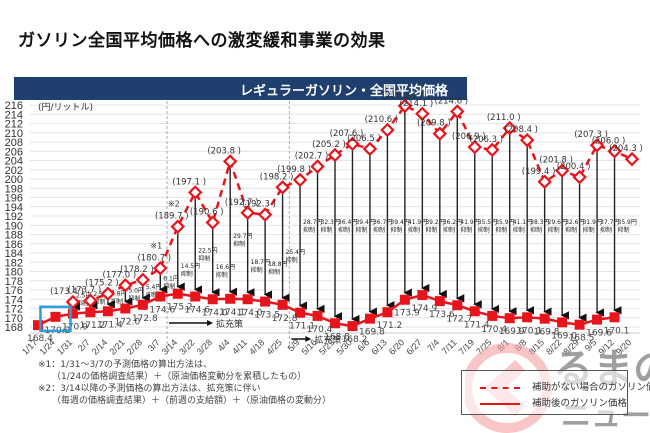 The image size is (650, 433). What do you see at coordinates (85, 291) in the screenshot?
I see `dashed-data-label: (173.7 )` at bounding box center [85, 291].